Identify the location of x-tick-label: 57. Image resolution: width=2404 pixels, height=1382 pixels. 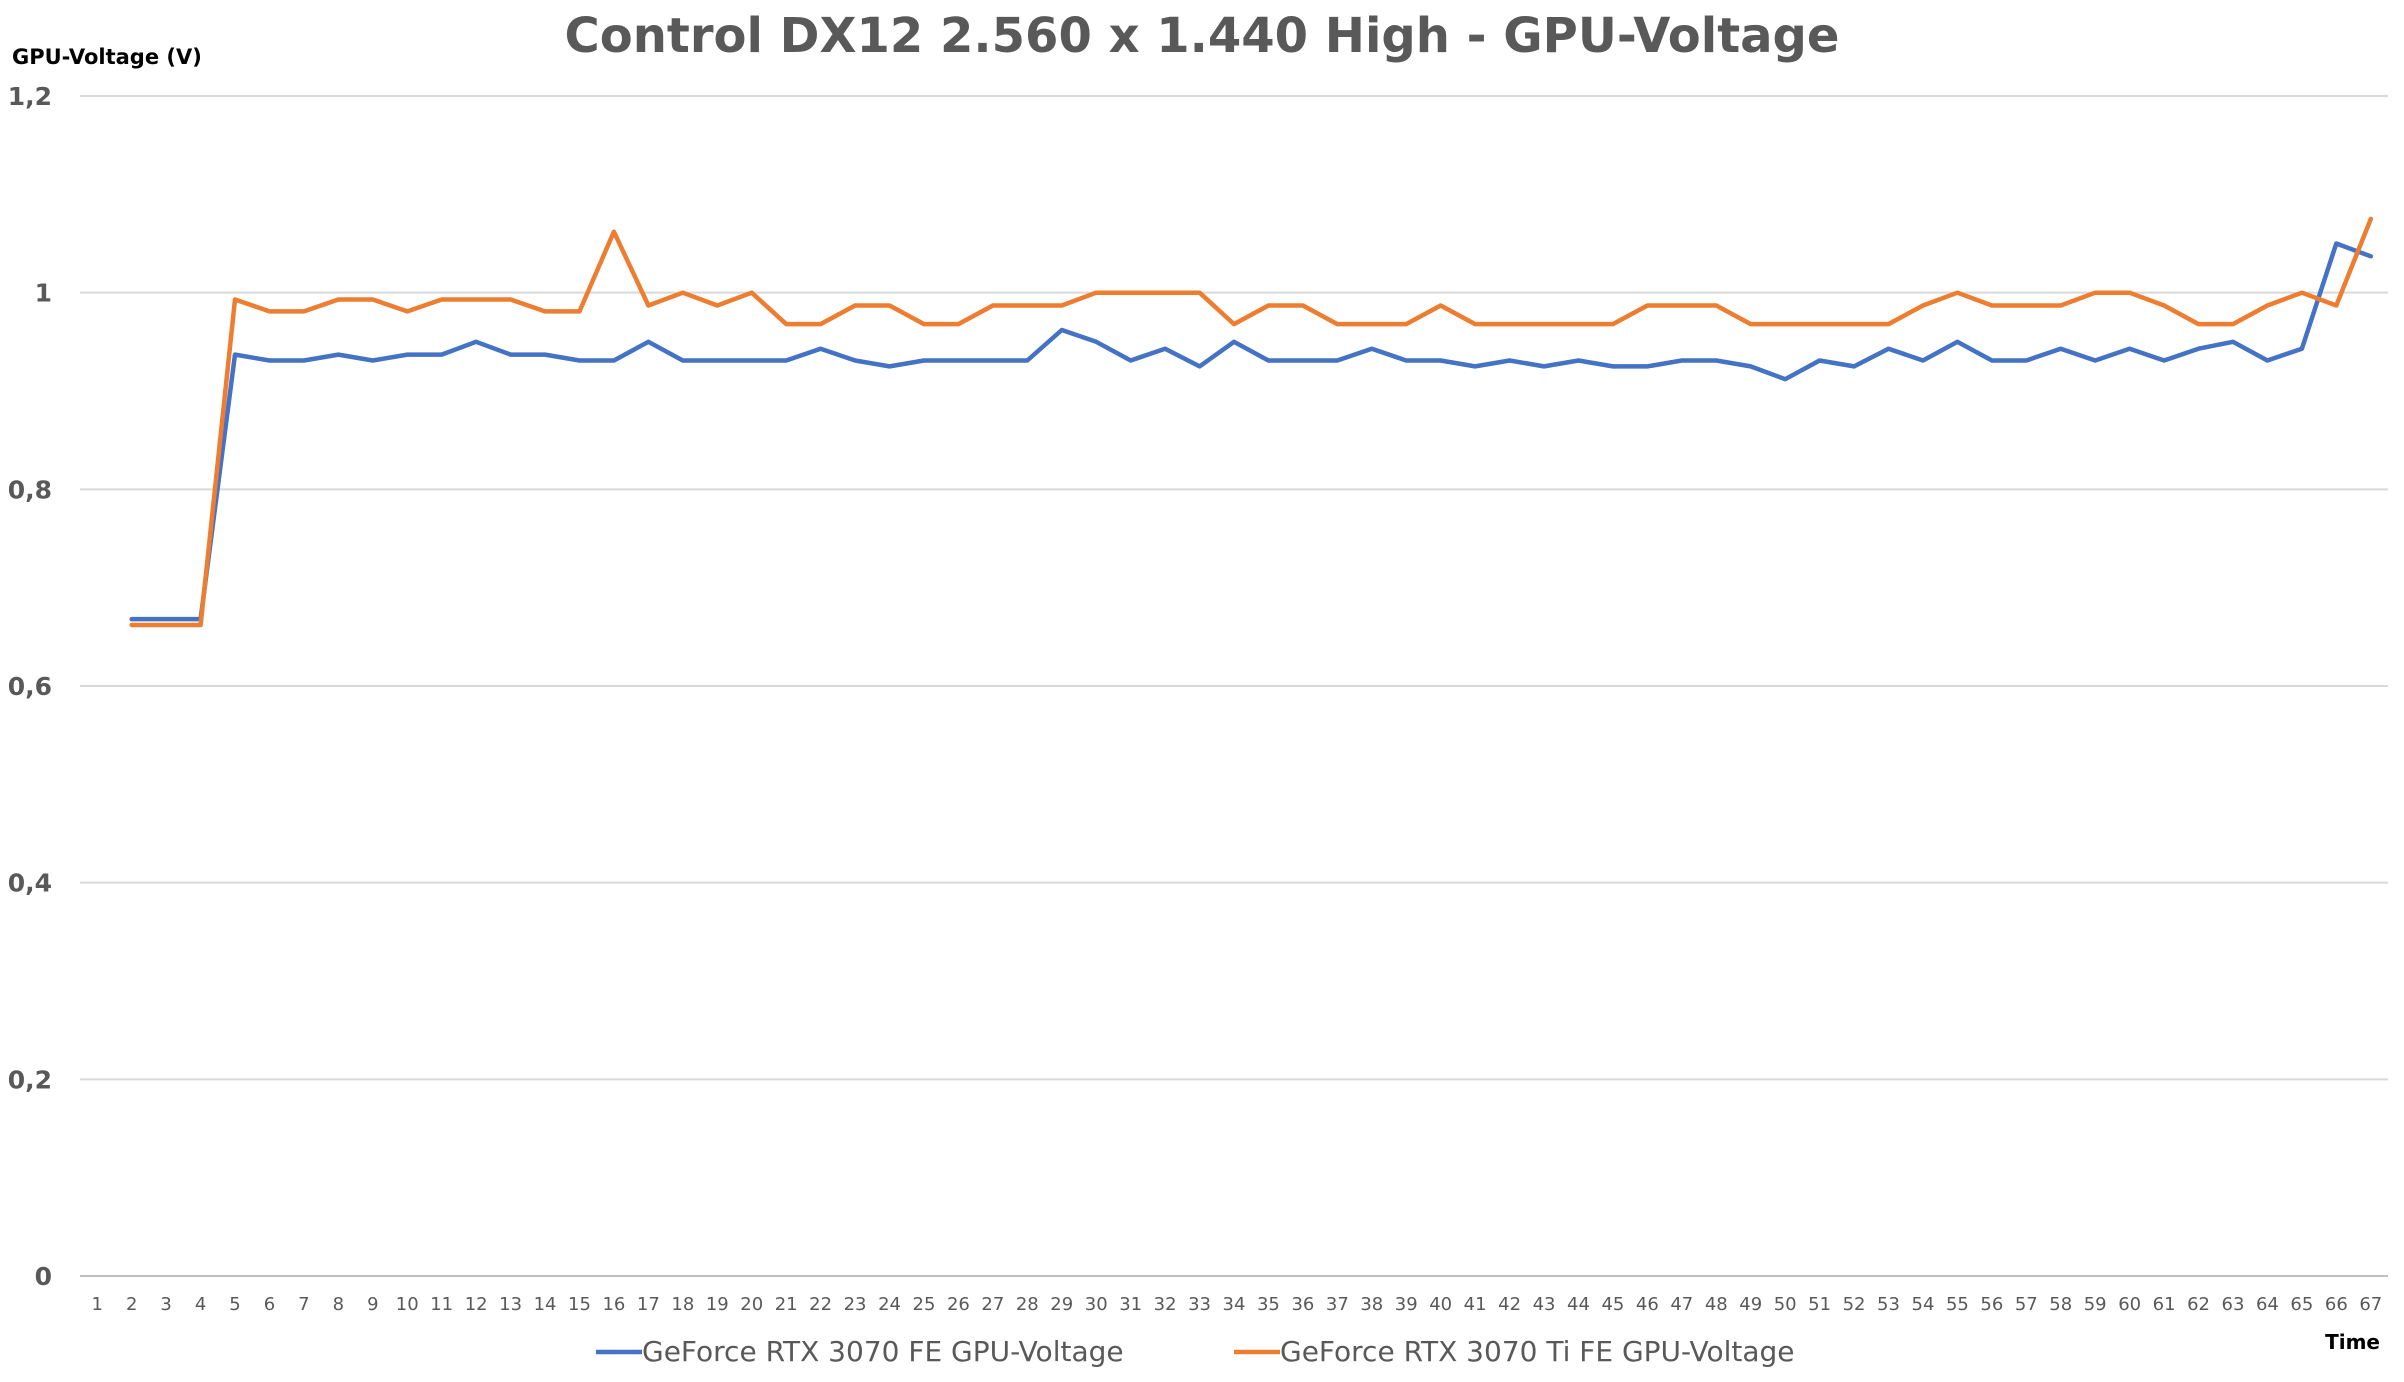
(2026, 1304).